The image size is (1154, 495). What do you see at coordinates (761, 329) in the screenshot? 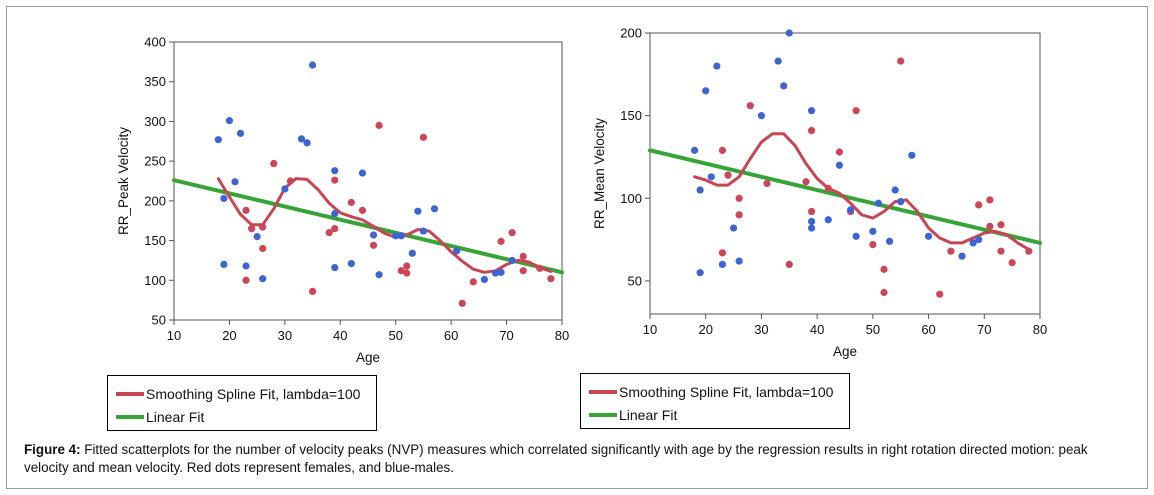
I see `x-tick-label: 30` at bounding box center [761, 329].